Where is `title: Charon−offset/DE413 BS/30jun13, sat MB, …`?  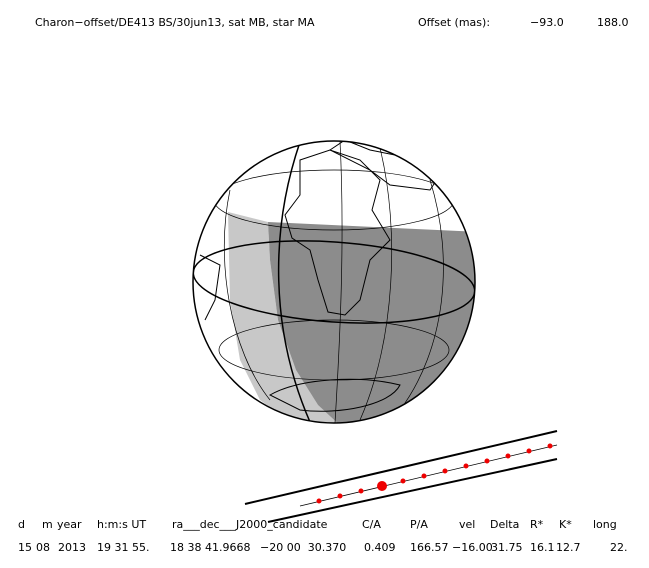
title: Charon−offset/DE413 BS/30jun13, sat MB, … is located at coordinates (175, 22).